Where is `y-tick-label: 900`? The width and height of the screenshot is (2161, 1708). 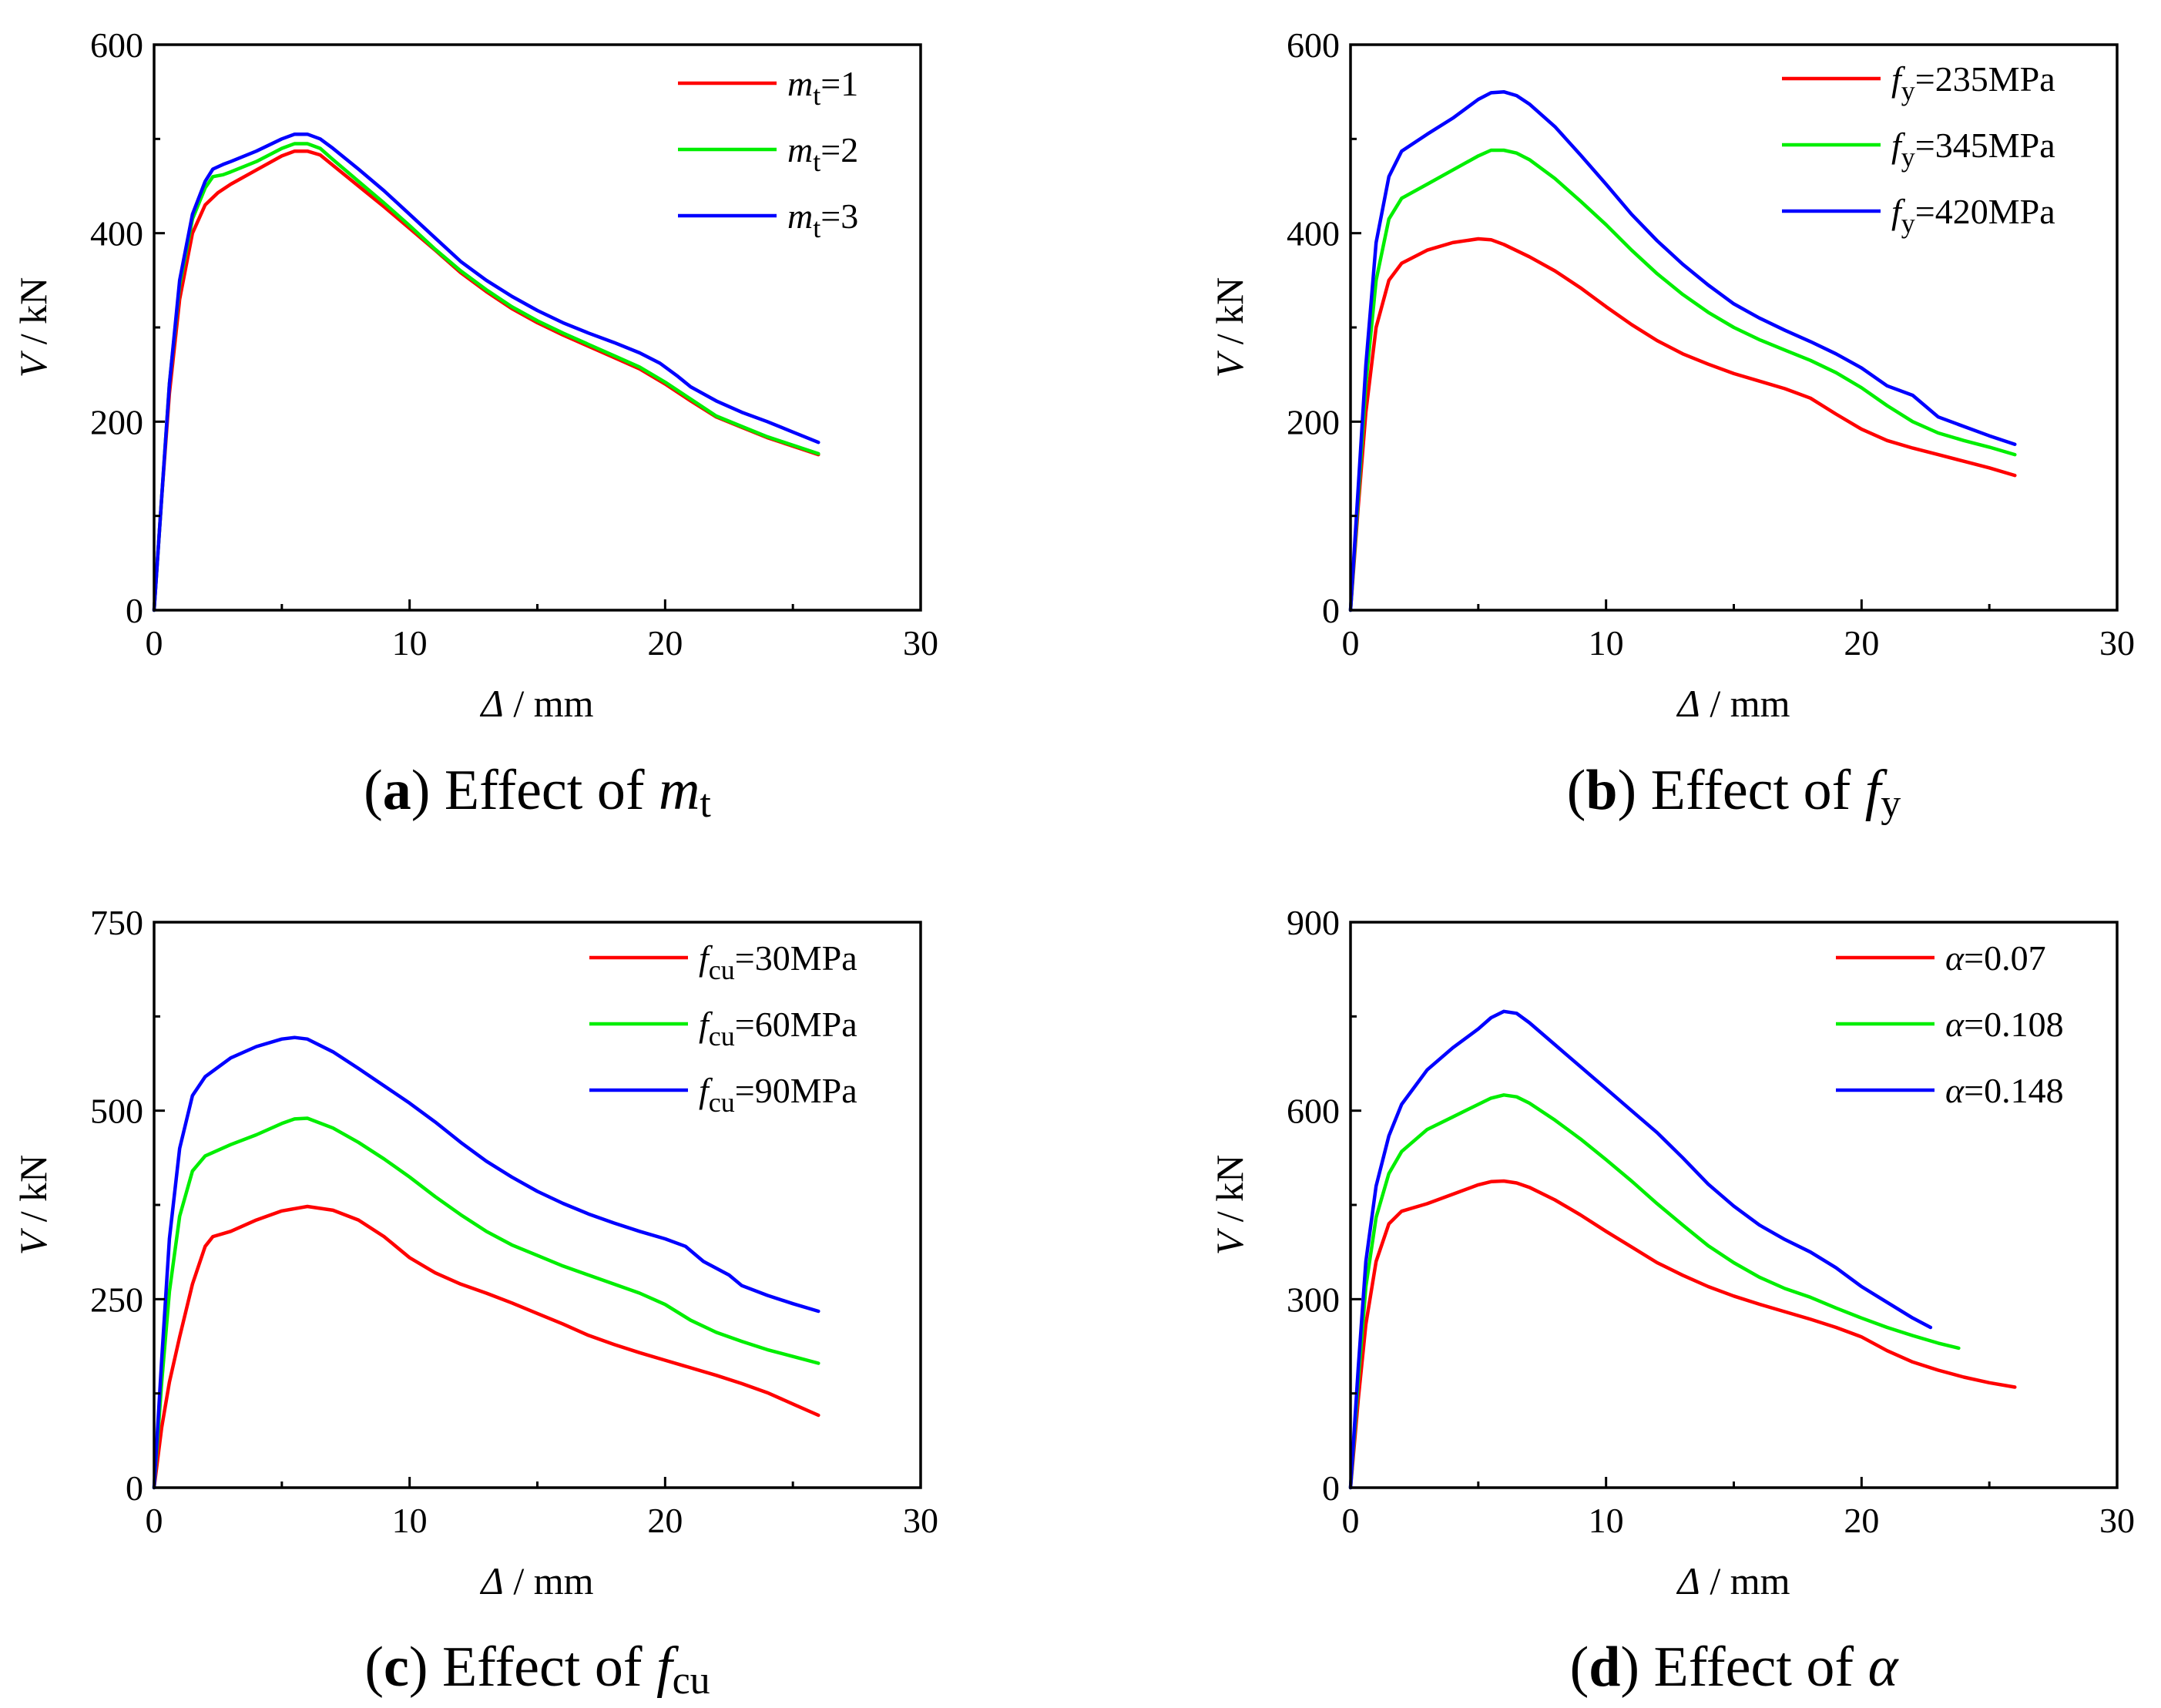
y-tick-label: 900 is located at coordinates (1313, 923).